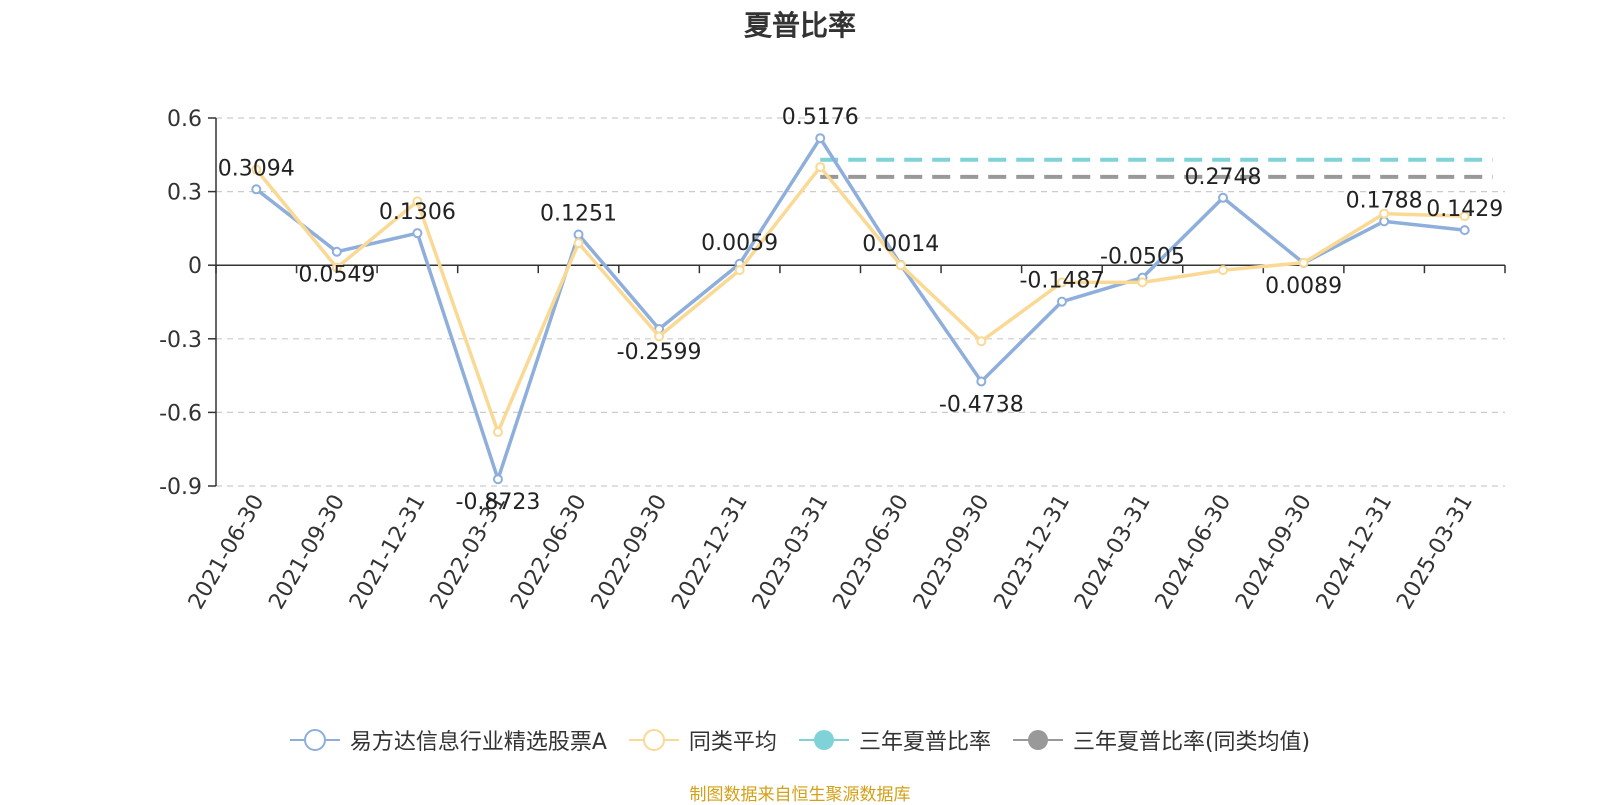 The image size is (1600, 805). Describe the element at coordinates (1156, 168) in the screenshot. I see `reference-lines-layer` at that location.